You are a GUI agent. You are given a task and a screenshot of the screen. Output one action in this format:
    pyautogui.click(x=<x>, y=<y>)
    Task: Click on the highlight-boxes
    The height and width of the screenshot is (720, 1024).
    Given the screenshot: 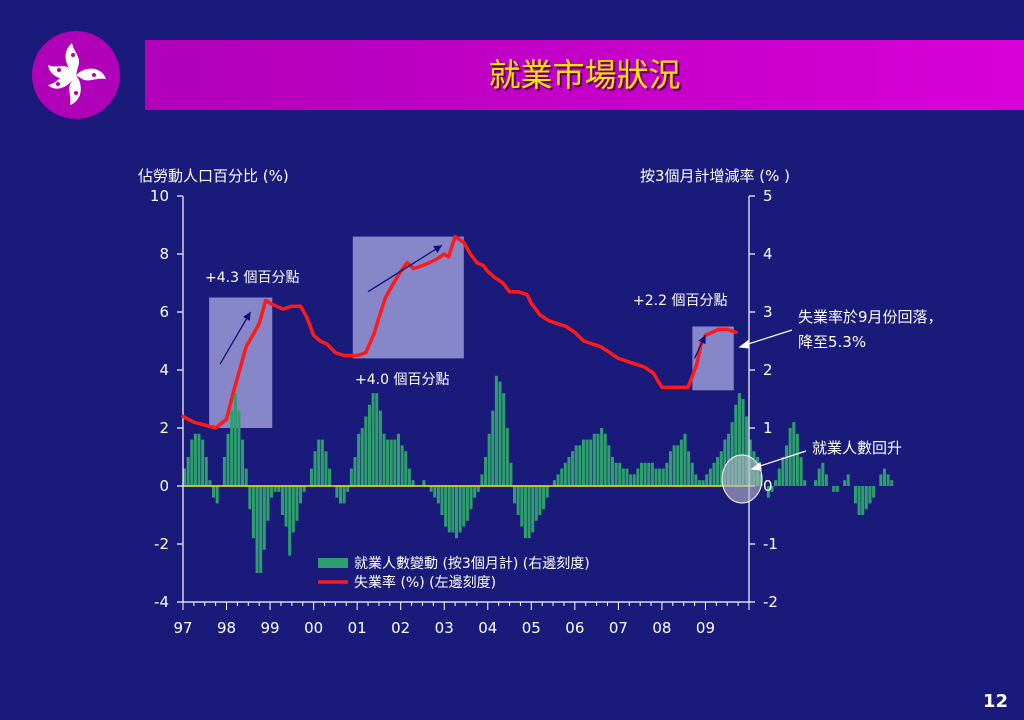 What is the action you would take?
    pyautogui.click(x=471, y=332)
    